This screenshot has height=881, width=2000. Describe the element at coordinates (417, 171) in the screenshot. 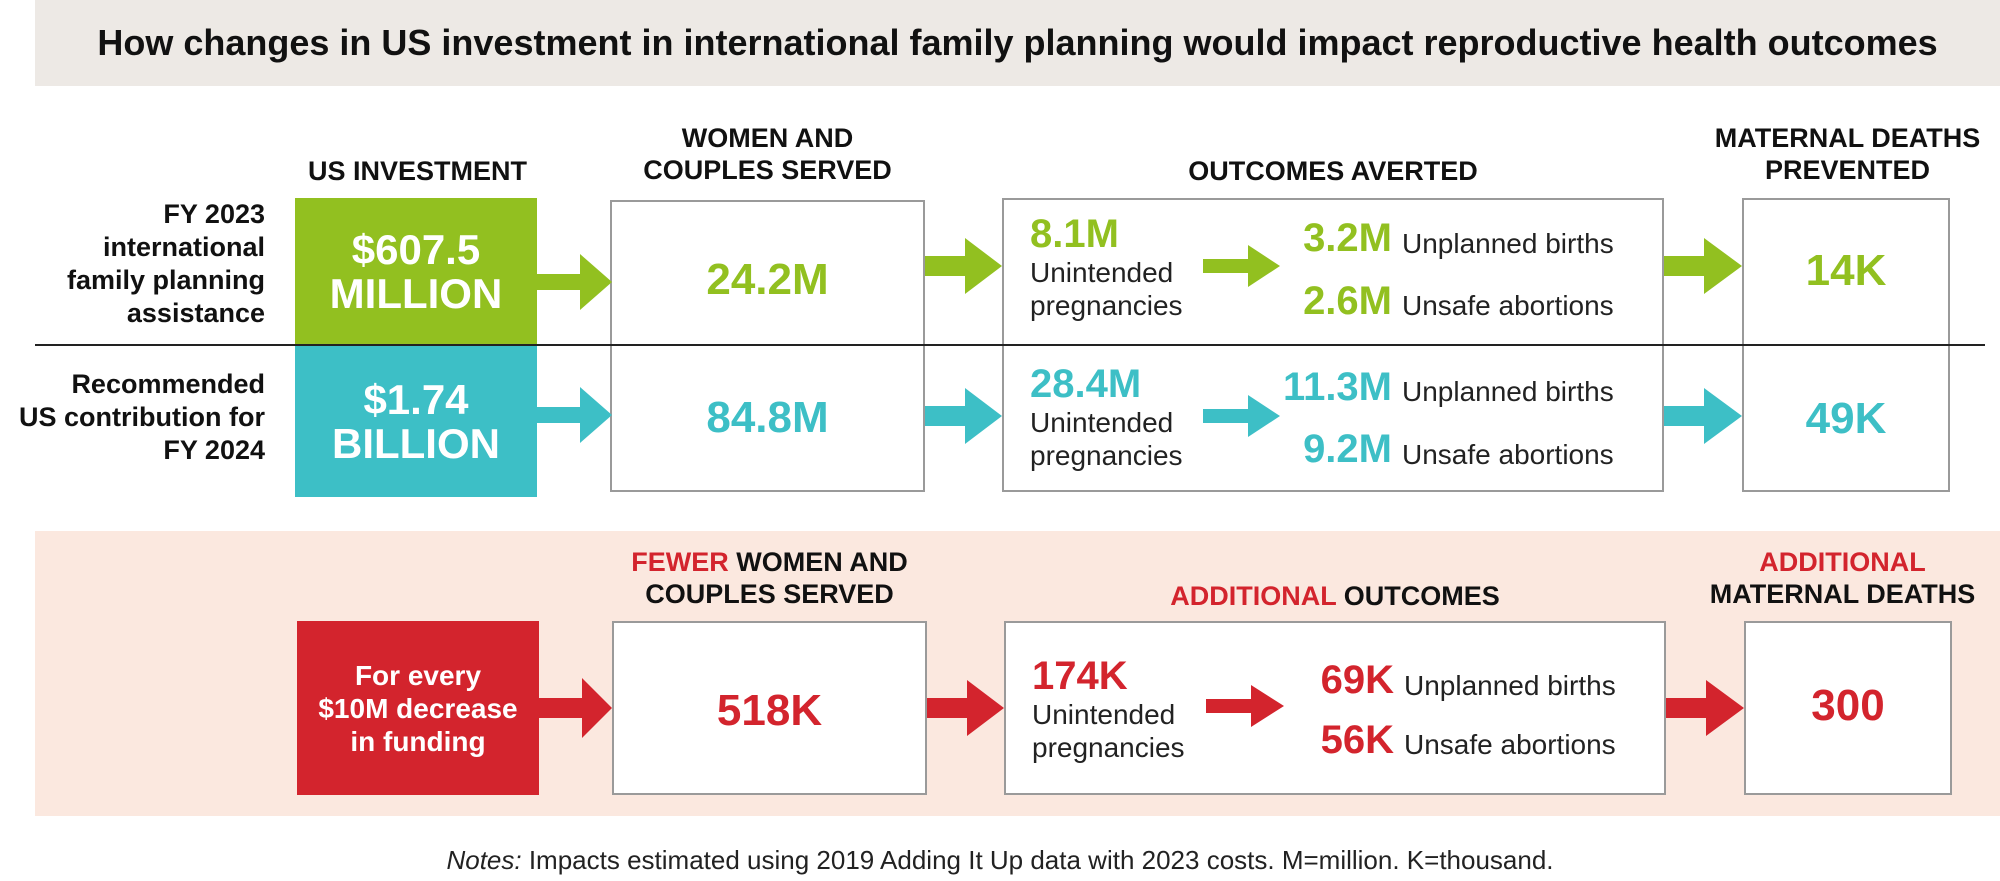

I see `header-us-investment: US INVESTMENT` at that location.